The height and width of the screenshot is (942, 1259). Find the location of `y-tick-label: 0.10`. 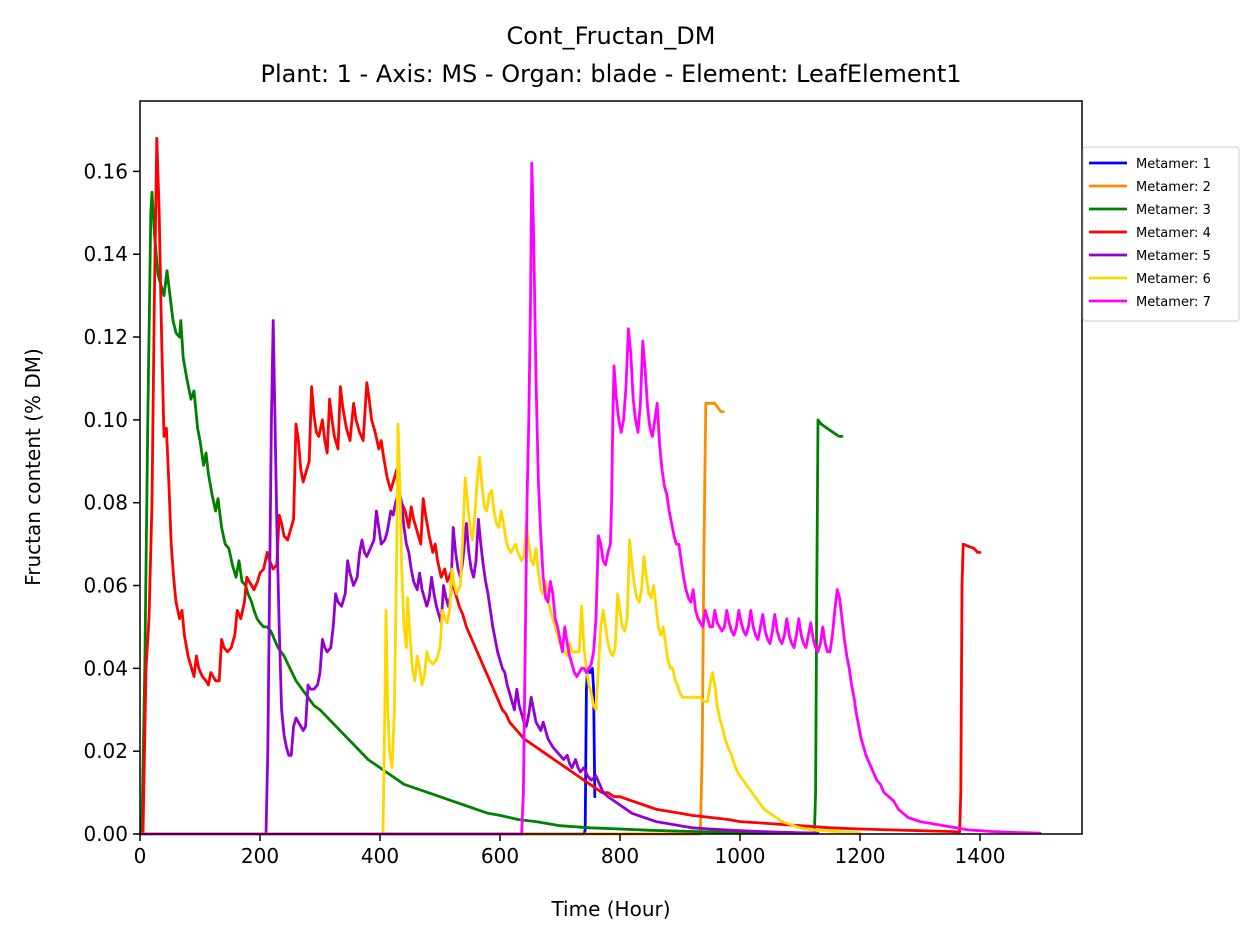

y-tick-label: 0.10 is located at coordinates (105, 420).